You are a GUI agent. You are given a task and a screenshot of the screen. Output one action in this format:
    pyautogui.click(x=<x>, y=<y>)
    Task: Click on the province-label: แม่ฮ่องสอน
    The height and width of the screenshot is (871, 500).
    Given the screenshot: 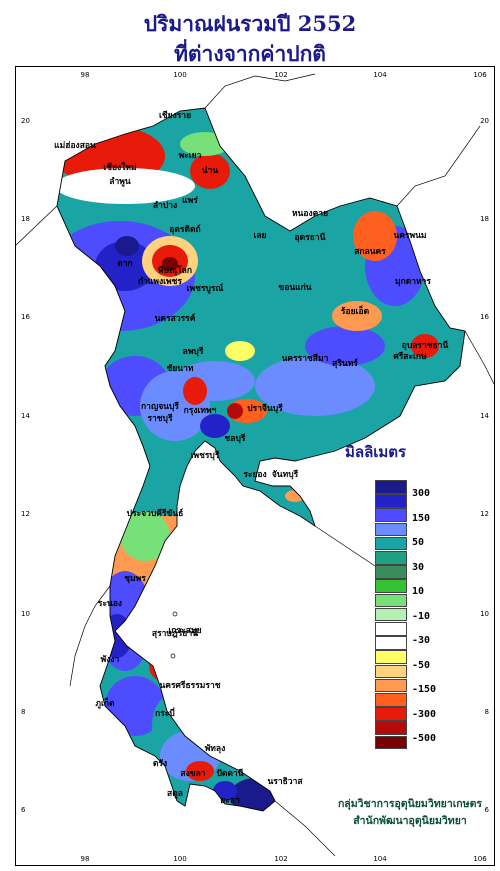 What is the action you would take?
    pyautogui.click(x=75, y=145)
    